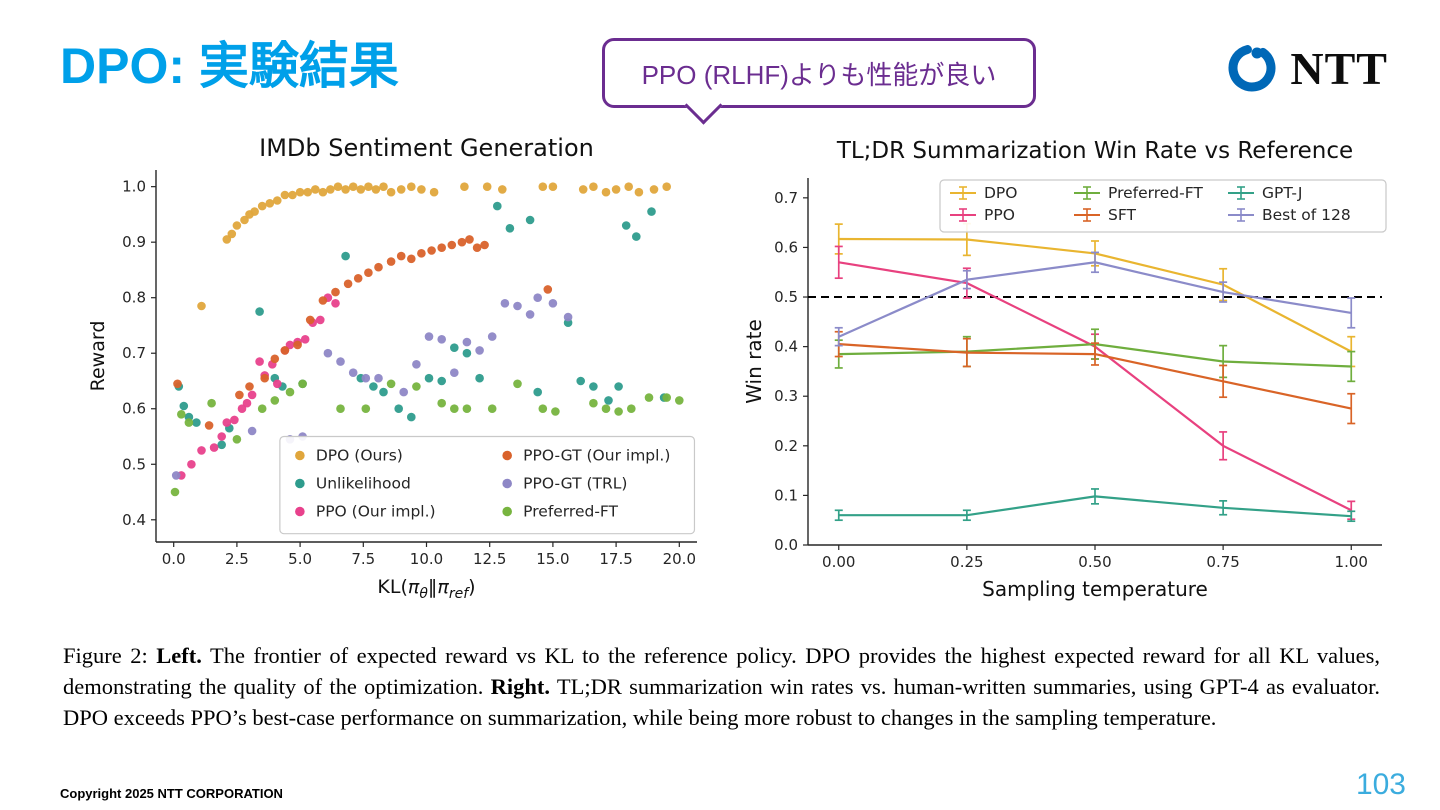 This screenshot has width=1440, height=810. I want to click on svg-text: 0.75, so click(1222, 562).